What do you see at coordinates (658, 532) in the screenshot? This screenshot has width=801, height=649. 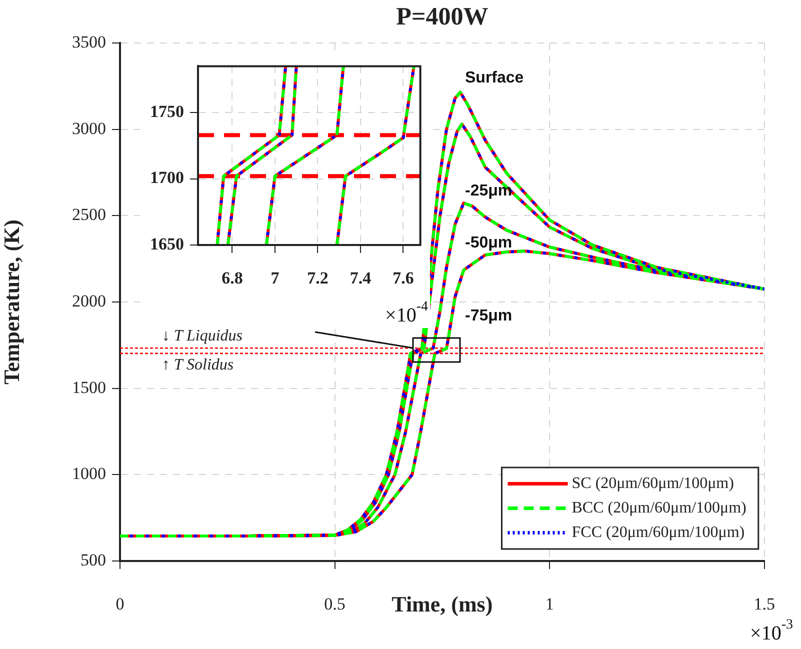 I see `legend-label: FCC (20μm/60μm/100μm)` at bounding box center [658, 532].